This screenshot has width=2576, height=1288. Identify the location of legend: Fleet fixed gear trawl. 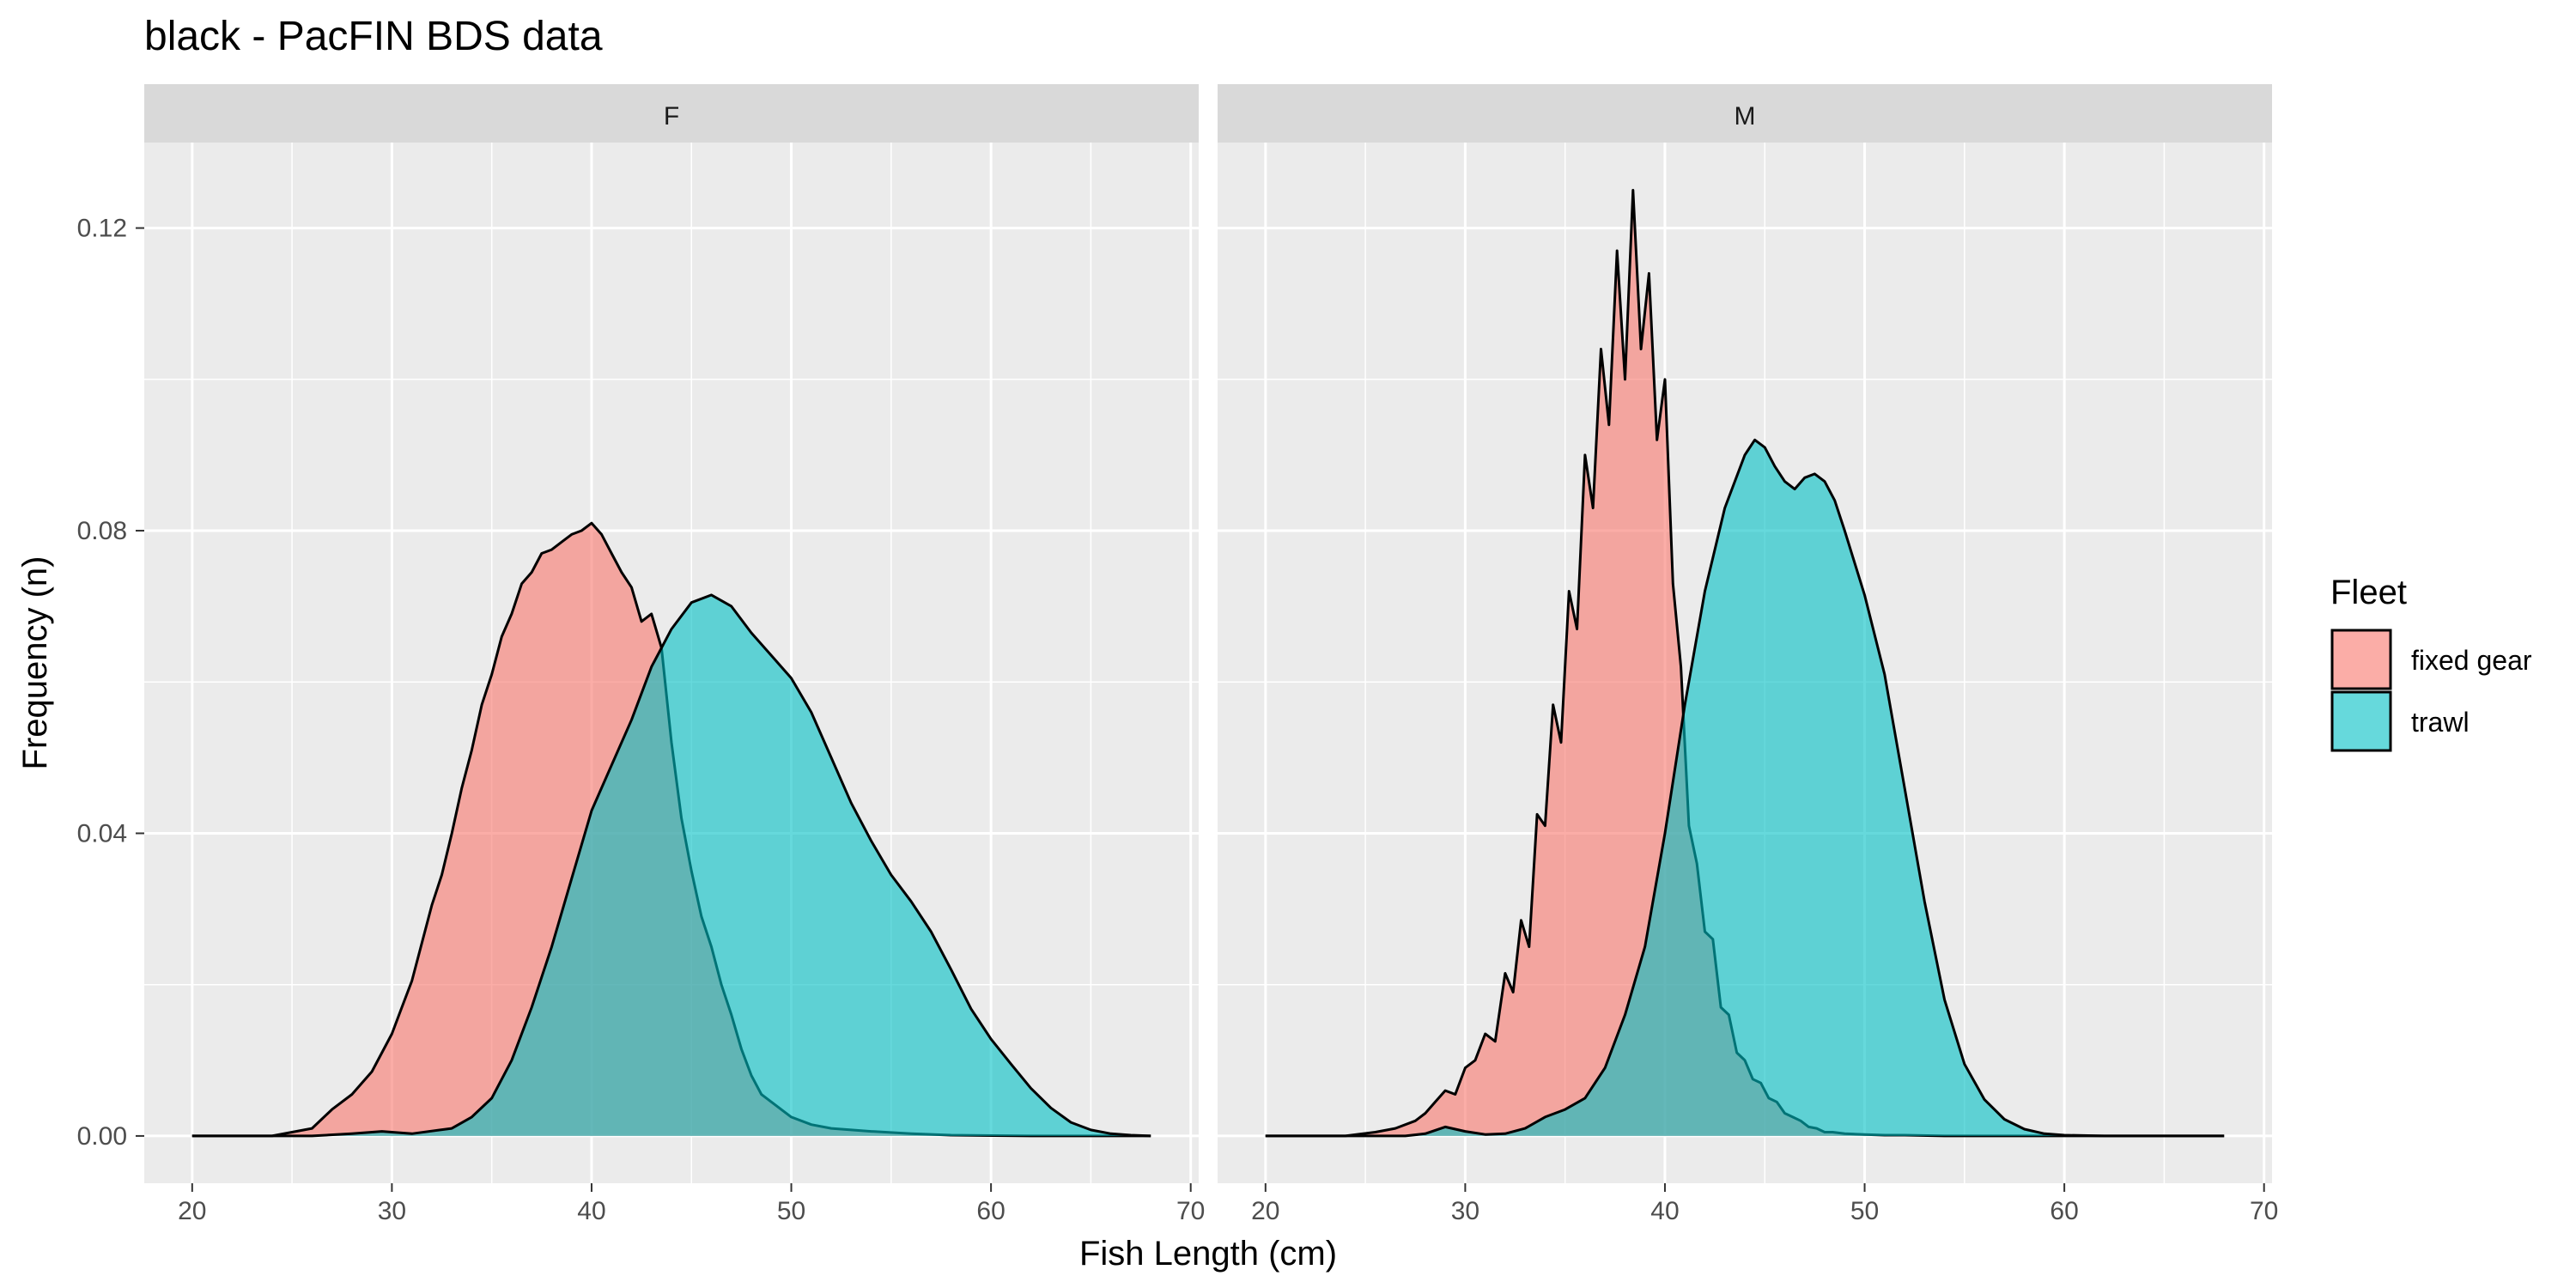
(2431, 663).